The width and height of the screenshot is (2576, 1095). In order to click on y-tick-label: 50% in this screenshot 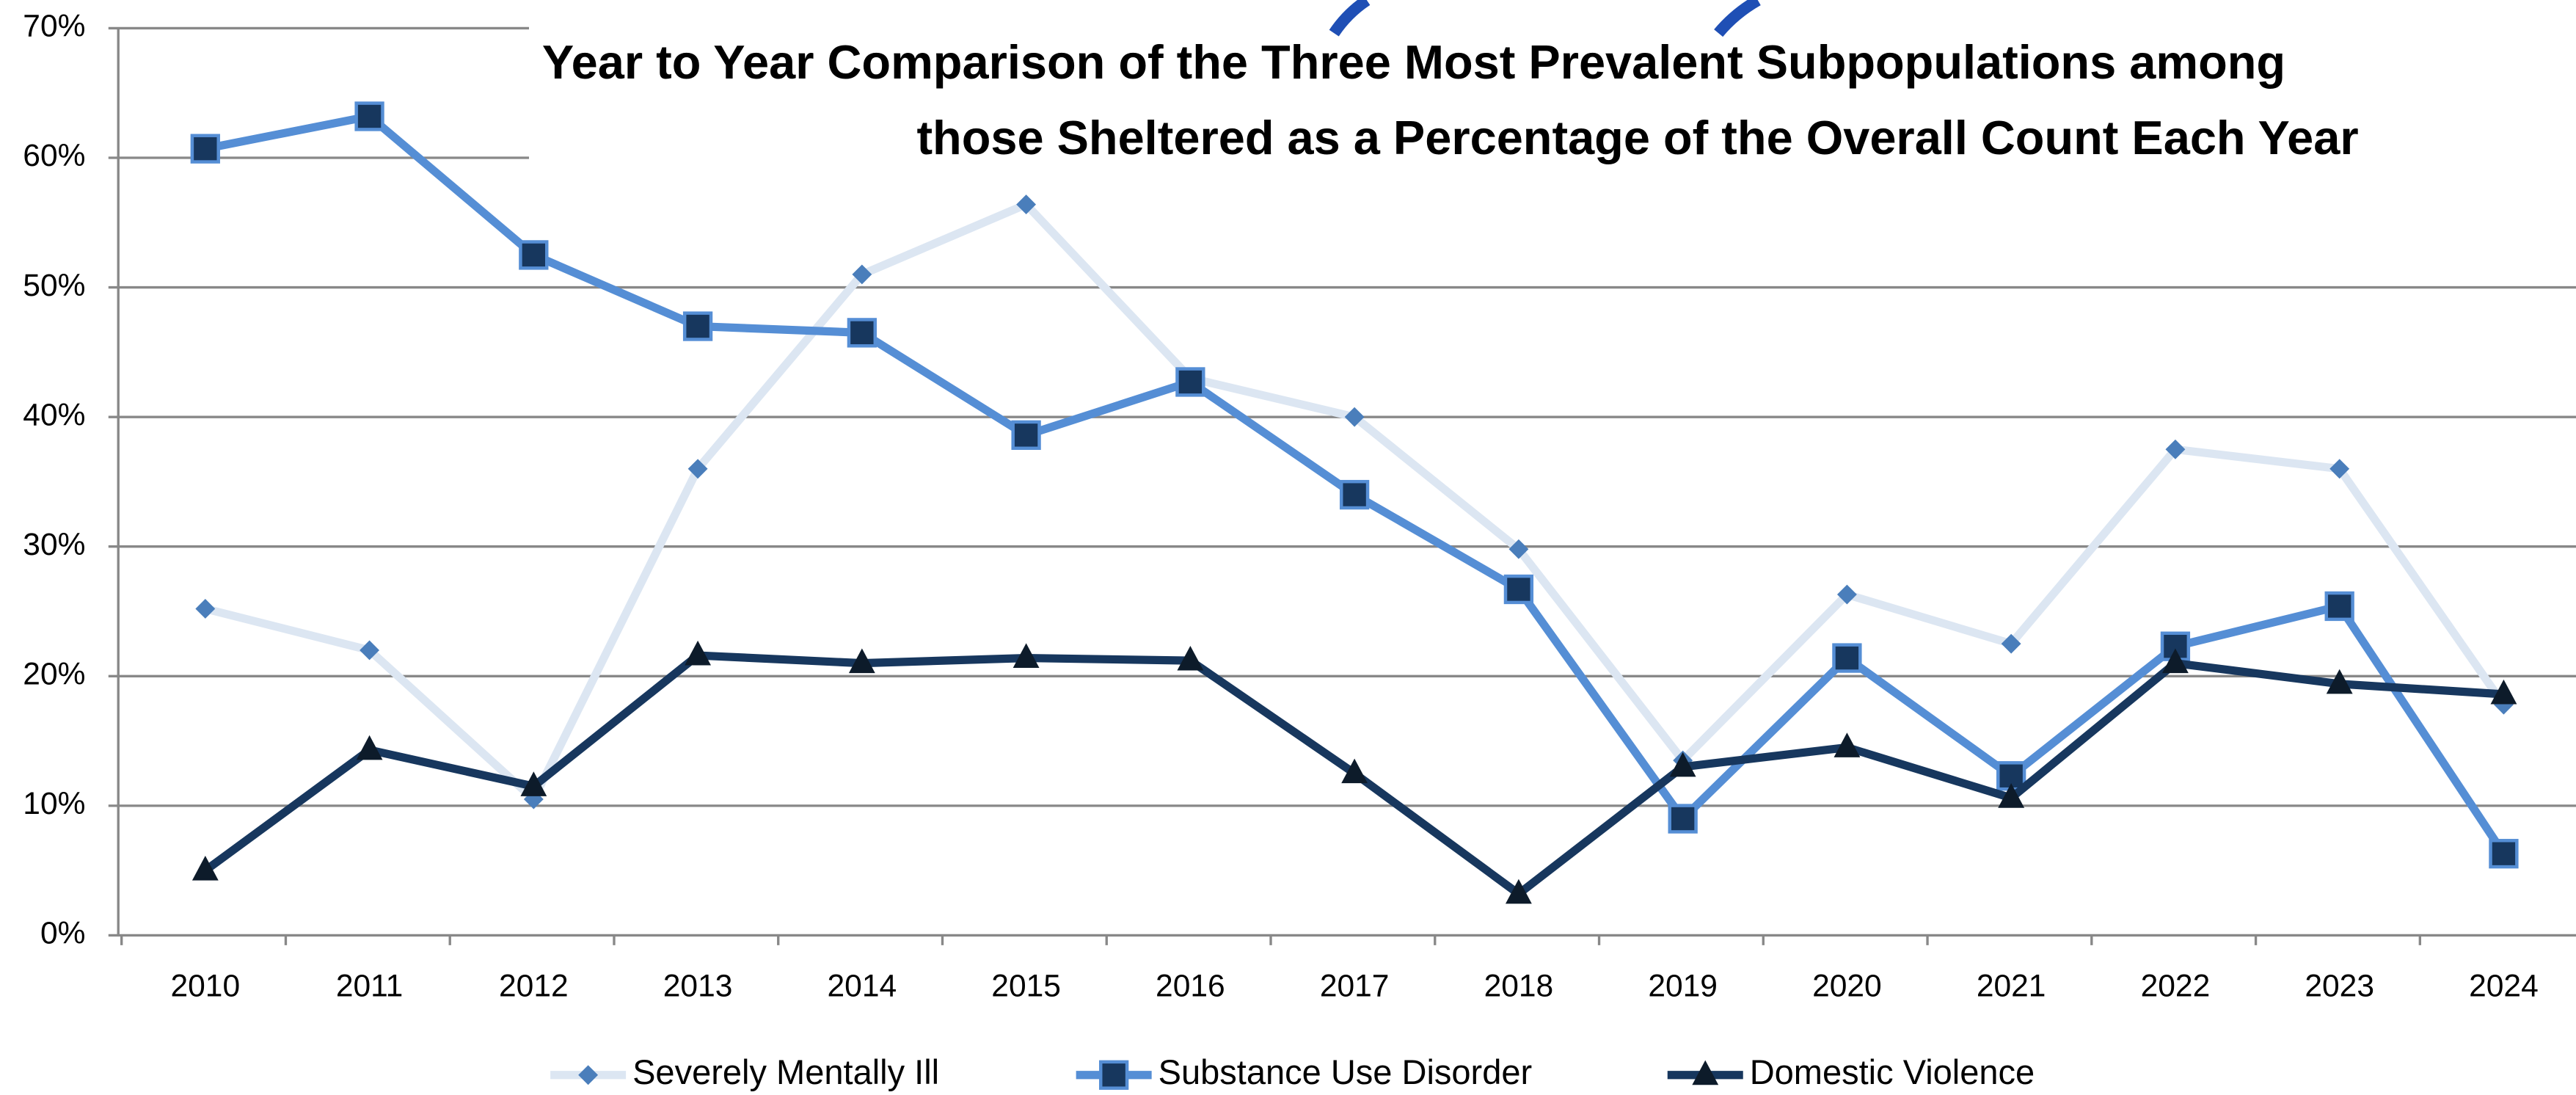, I will do `click(54, 285)`.